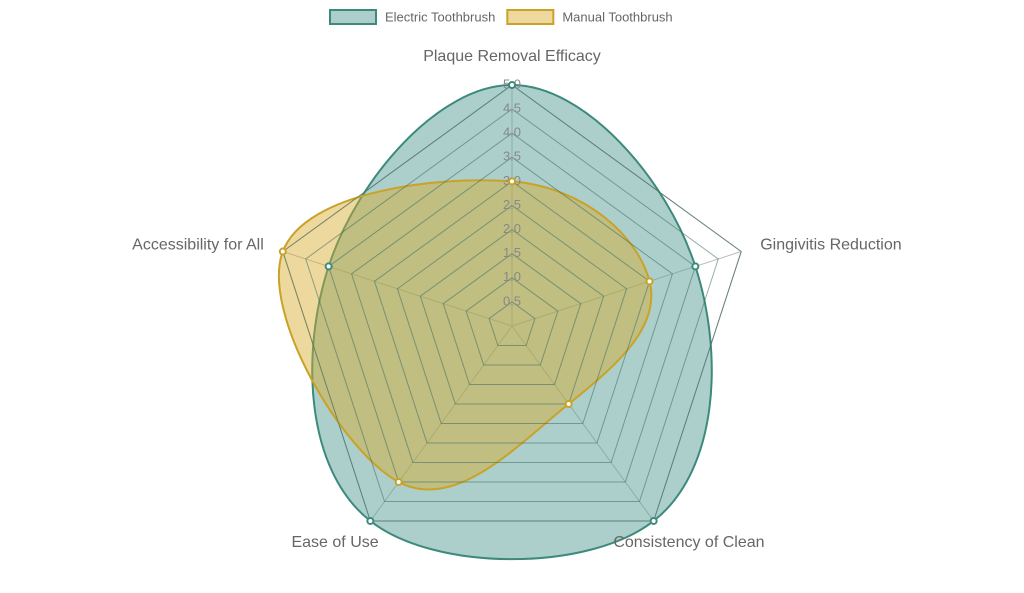  Describe the element at coordinates (198, 245) in the screenshot. I see `category-label: Accessibility for All` at that location.